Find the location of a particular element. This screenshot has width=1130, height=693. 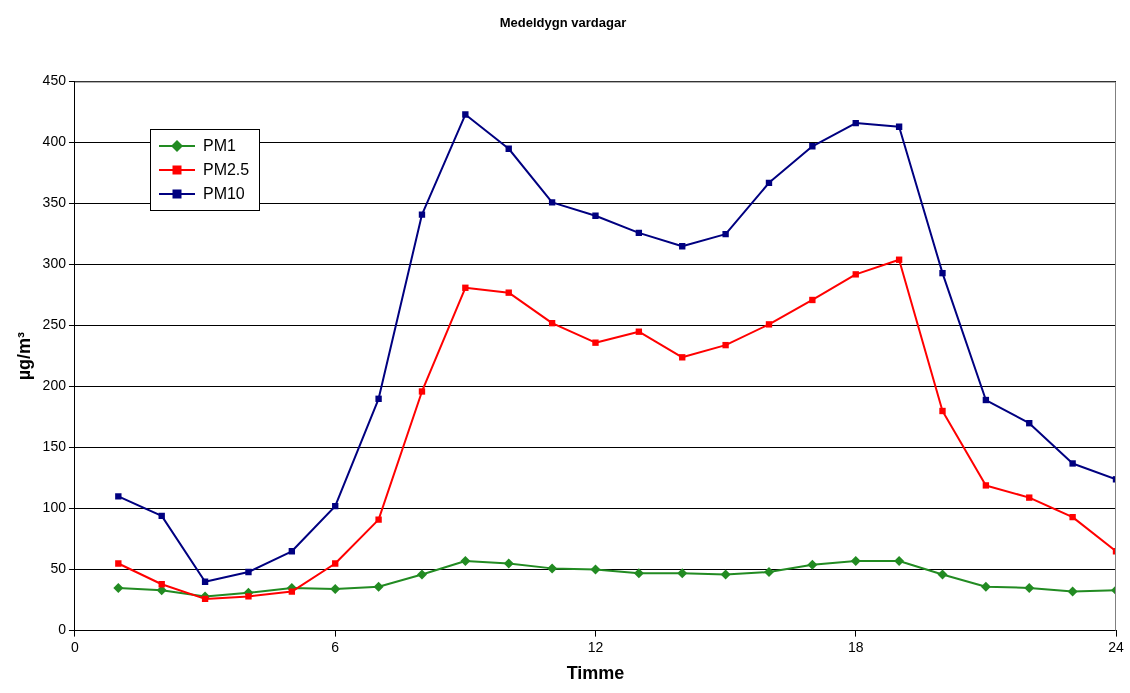

y-tick-label: 100 is located at coordinates (54, 507).